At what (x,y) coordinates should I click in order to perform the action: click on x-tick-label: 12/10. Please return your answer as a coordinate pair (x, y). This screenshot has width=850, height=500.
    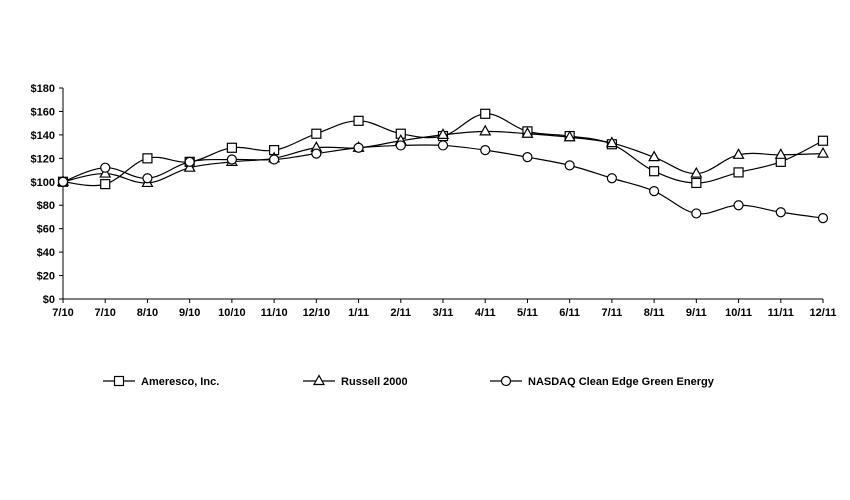
    Looking at the image, I should click on (317, 313).